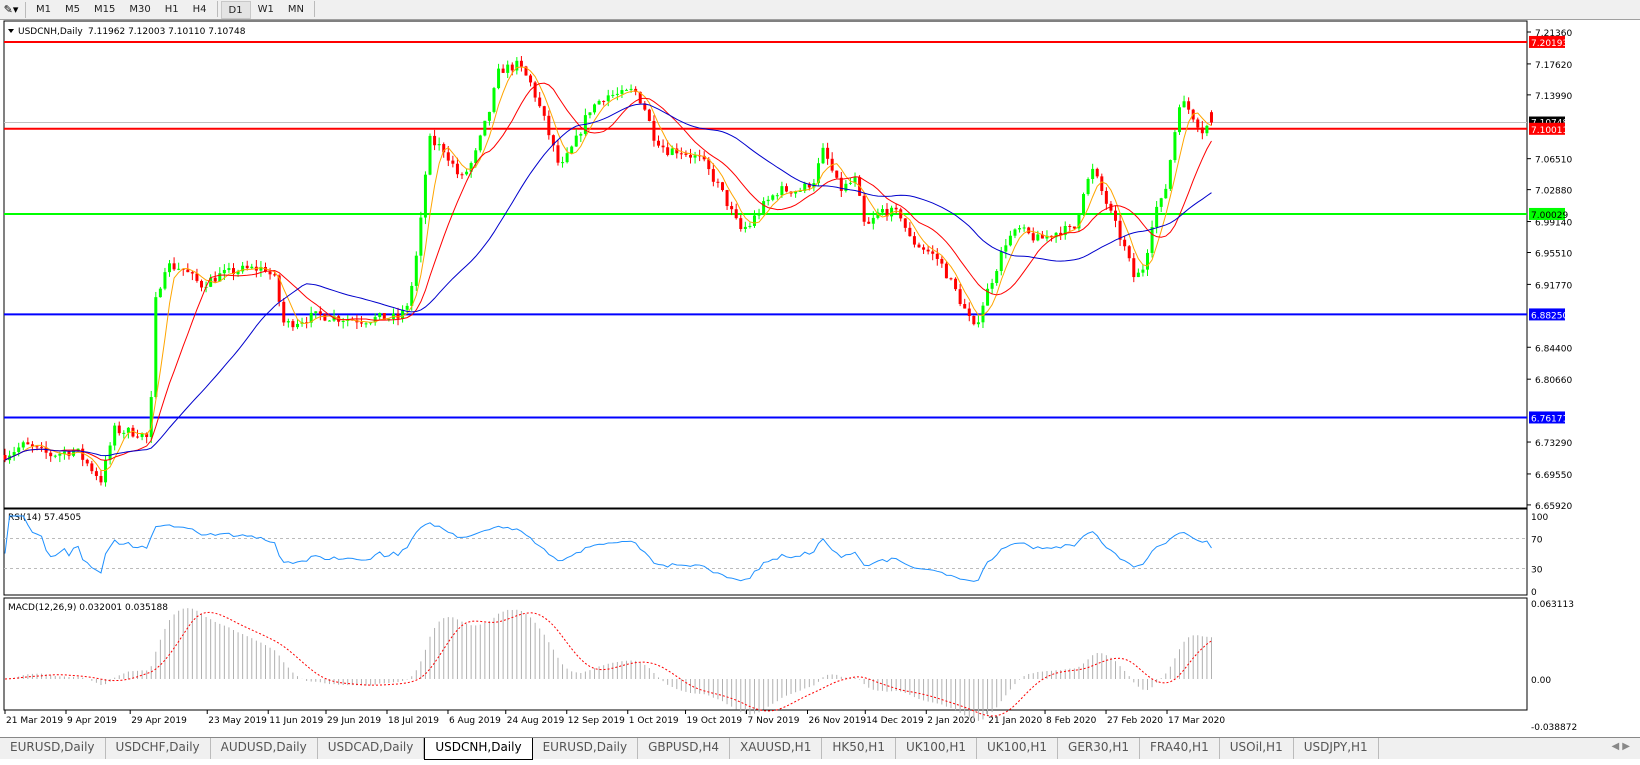 The width and height of the screenshot is (1640, 765). Describe the element at coordinates (1549, 316) in the screenshot. I see `level-price-label: 6.88250` at that location.